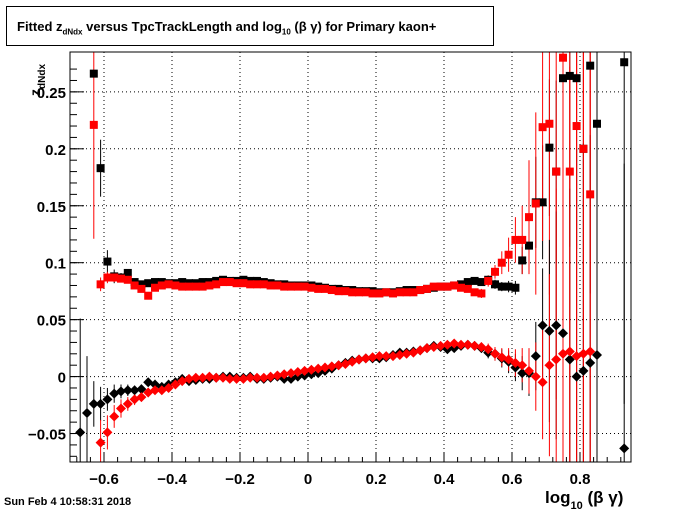 The image size is (700, 514). I want to click on x-tick-label: 0.4, so click(445, 479).